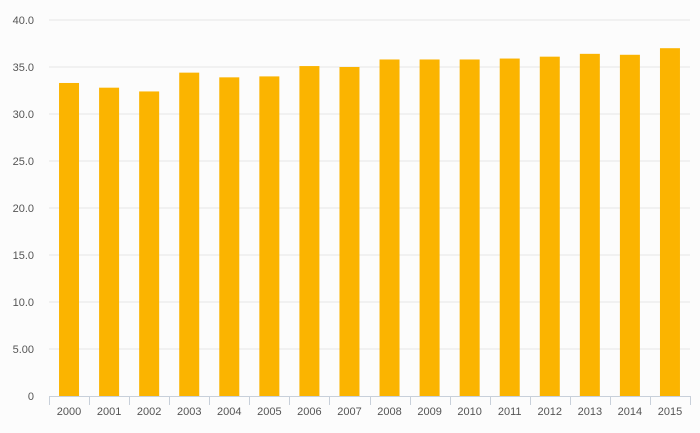 The width and height of the screenshot is (700, 433). I want to click on y-tick-label: 20.0, so click(23, 209).